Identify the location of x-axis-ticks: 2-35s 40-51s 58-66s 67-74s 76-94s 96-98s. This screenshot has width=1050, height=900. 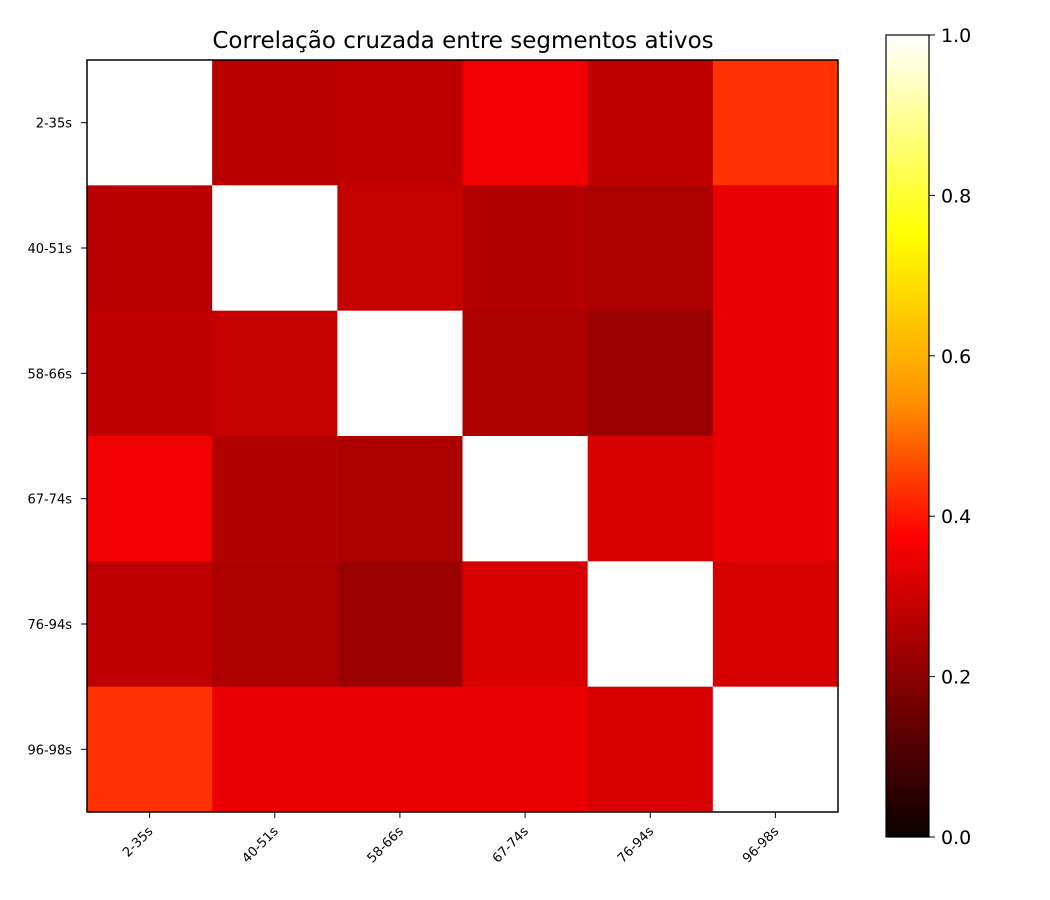
(451, 839).